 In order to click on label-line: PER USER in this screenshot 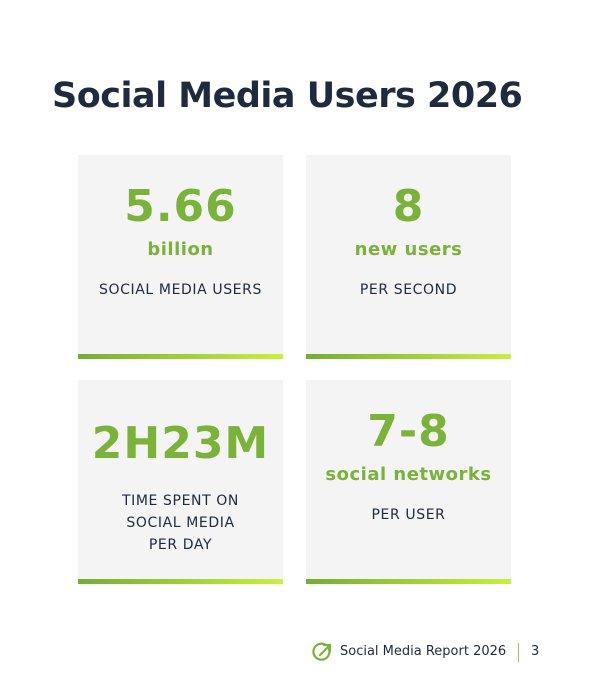, I will do `click(408, 515)`.